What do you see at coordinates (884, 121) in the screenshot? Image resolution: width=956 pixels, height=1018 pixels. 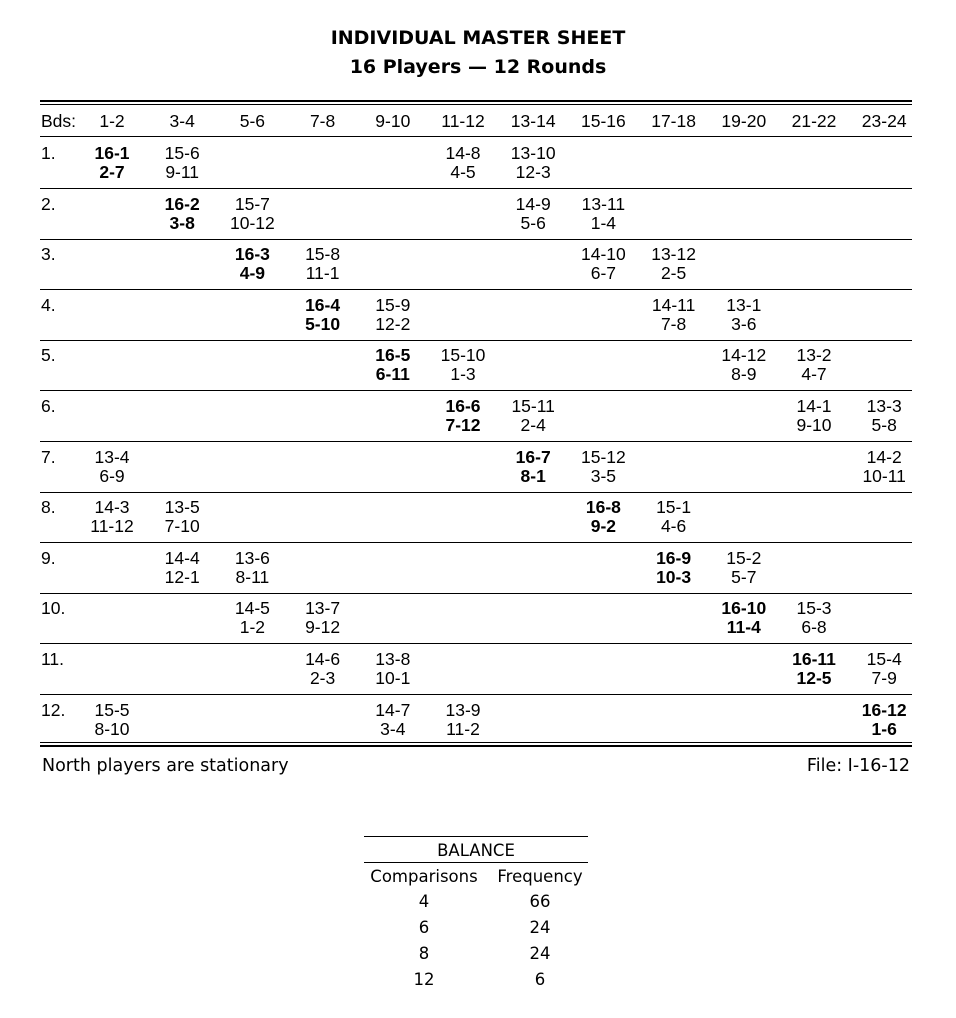 I see `column-header: 23-24` at bounding box center [884, 121].